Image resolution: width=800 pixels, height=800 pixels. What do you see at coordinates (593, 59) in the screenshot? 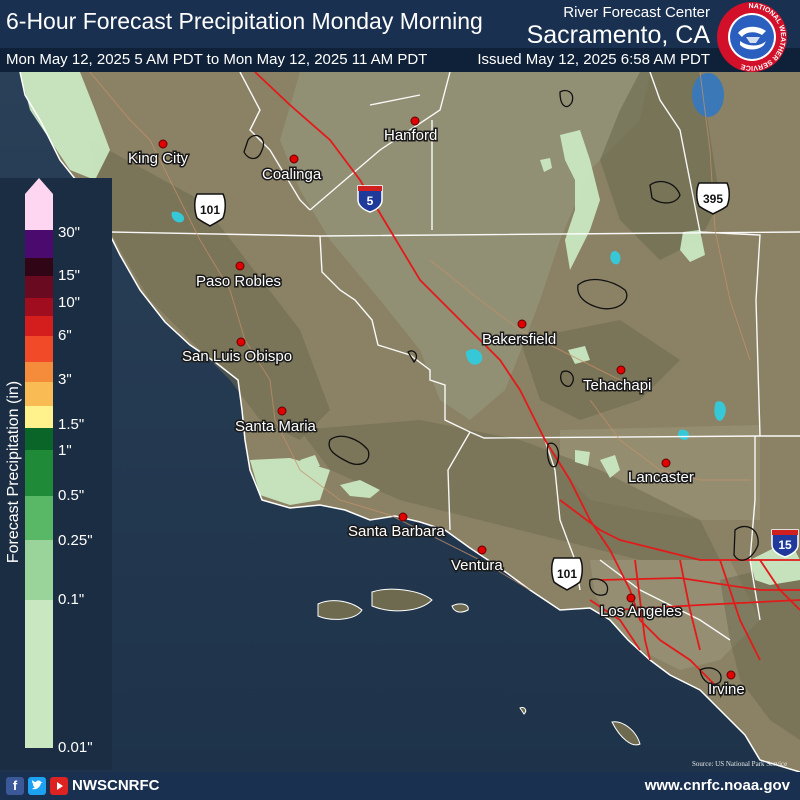
I see `issued-time: Issued May 12, 2025 6:58 AM PDT` at bounding box center [593, 59].